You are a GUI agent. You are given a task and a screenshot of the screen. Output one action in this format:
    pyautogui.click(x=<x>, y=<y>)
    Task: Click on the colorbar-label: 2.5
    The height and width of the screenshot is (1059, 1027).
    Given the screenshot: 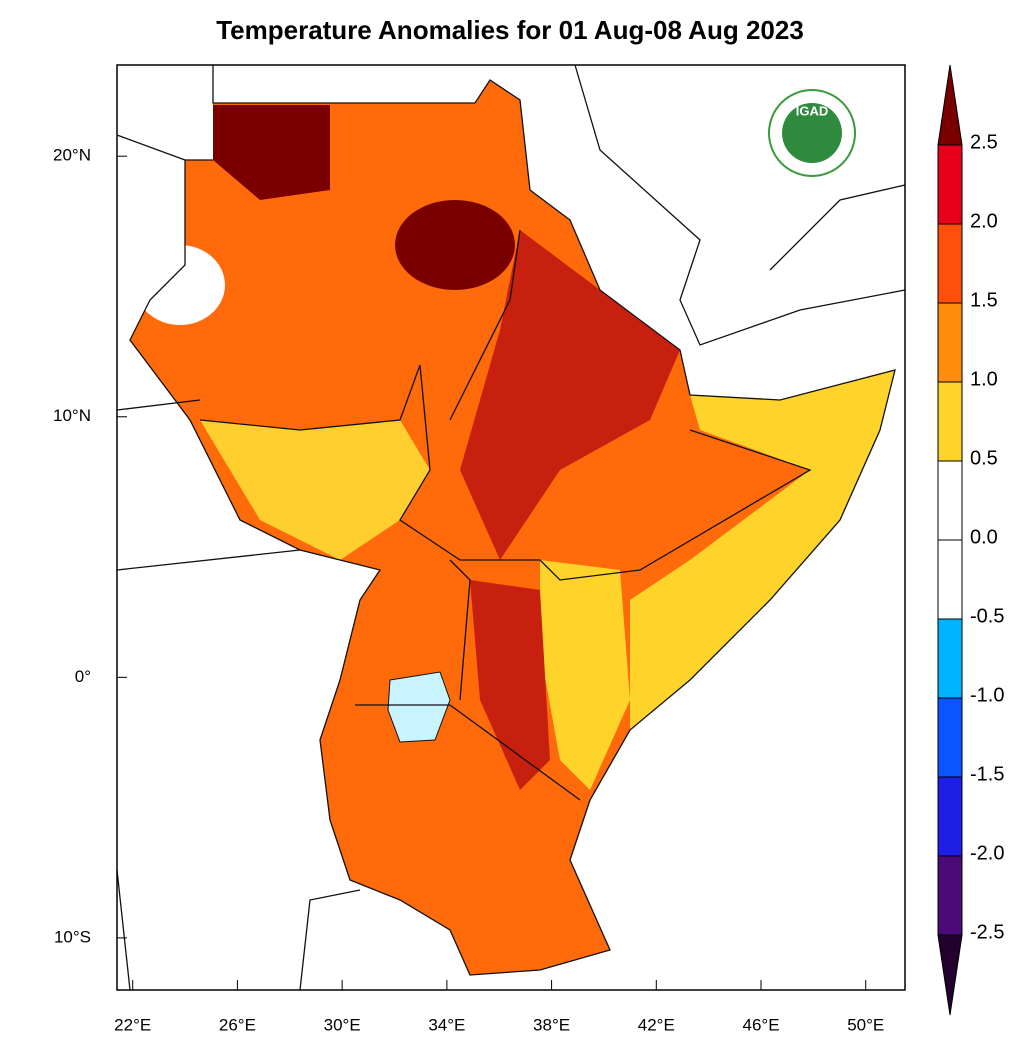 What is the action you would take?
    pyautogui.click(x=984, y=142)
    